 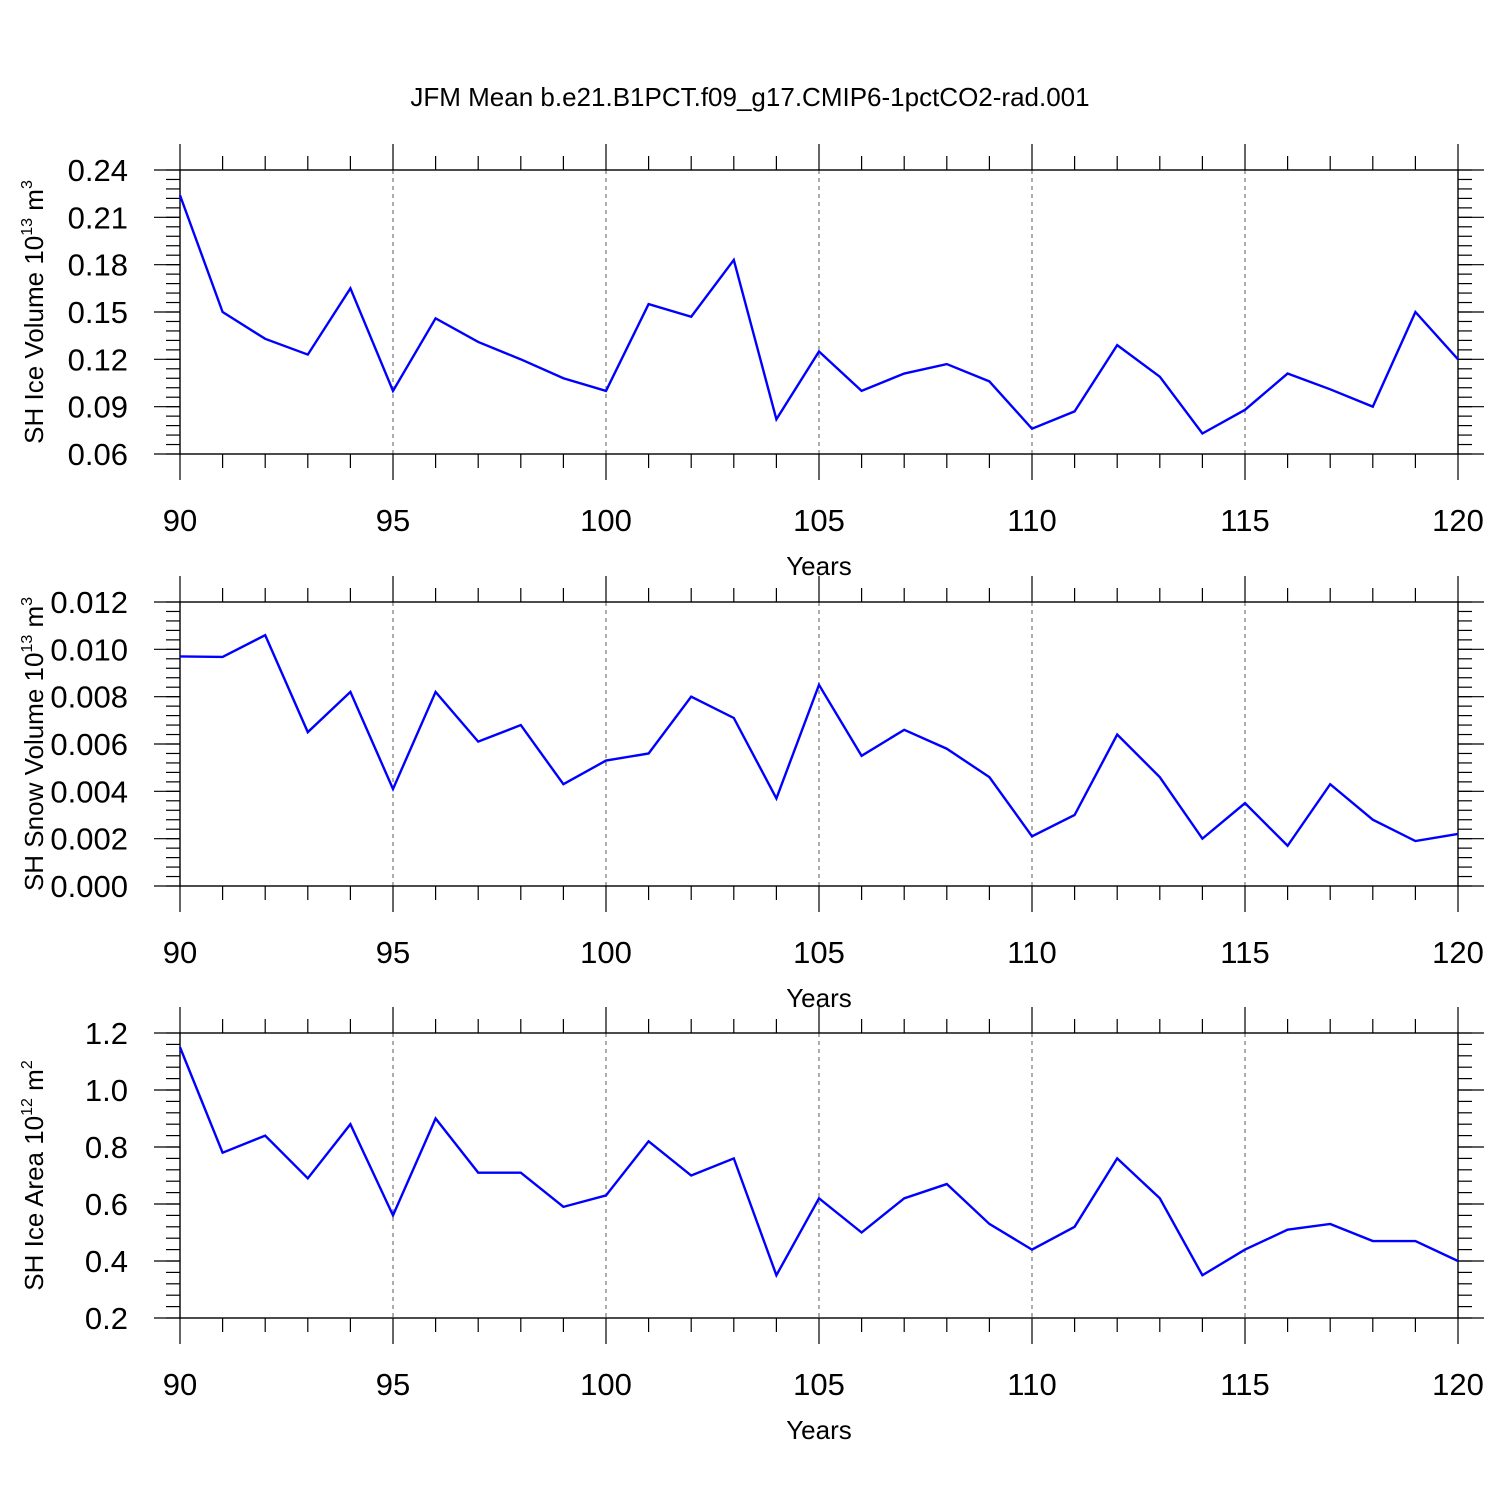 What do you see at coordinates (1458, 1384) in the screenshot?
I see `panel-3-x-tick-label: 120` at bounding box center [1458, 1384].